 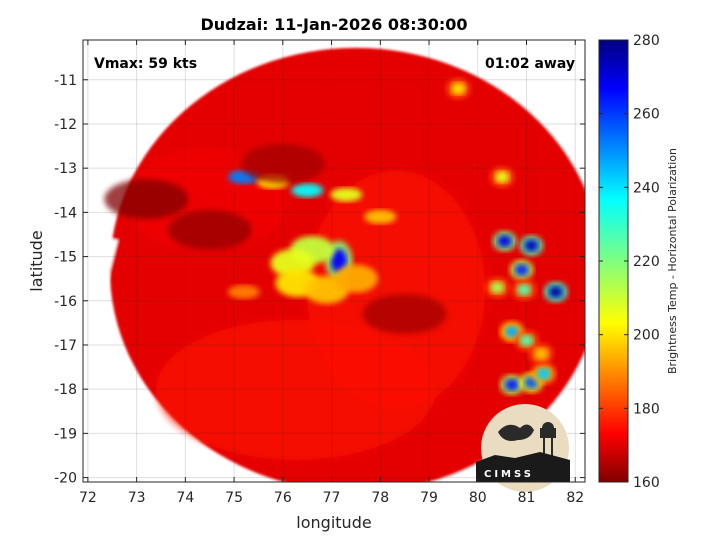 What do you see at coordinates (646, 262) in the screenshot?
I see `colorbar-tick-label: 220` at bounding box center [646, 262].